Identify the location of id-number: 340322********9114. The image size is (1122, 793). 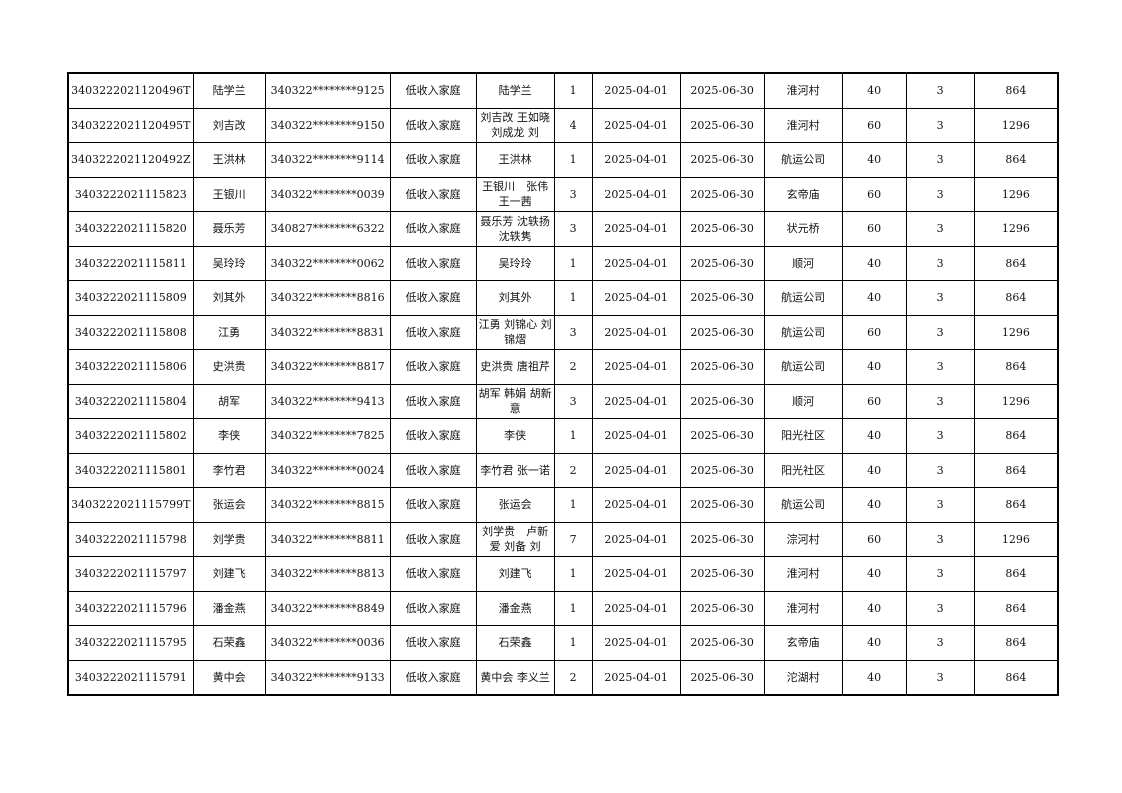
(327, 160).